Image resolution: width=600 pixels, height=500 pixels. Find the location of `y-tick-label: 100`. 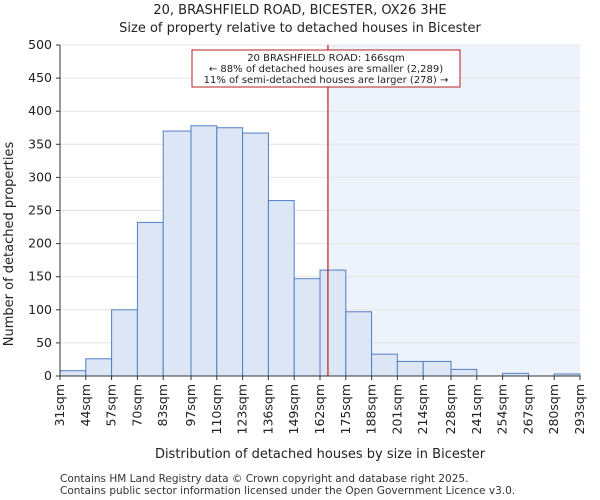

y-tick-label: 100 is located at coordinates (40, 309).